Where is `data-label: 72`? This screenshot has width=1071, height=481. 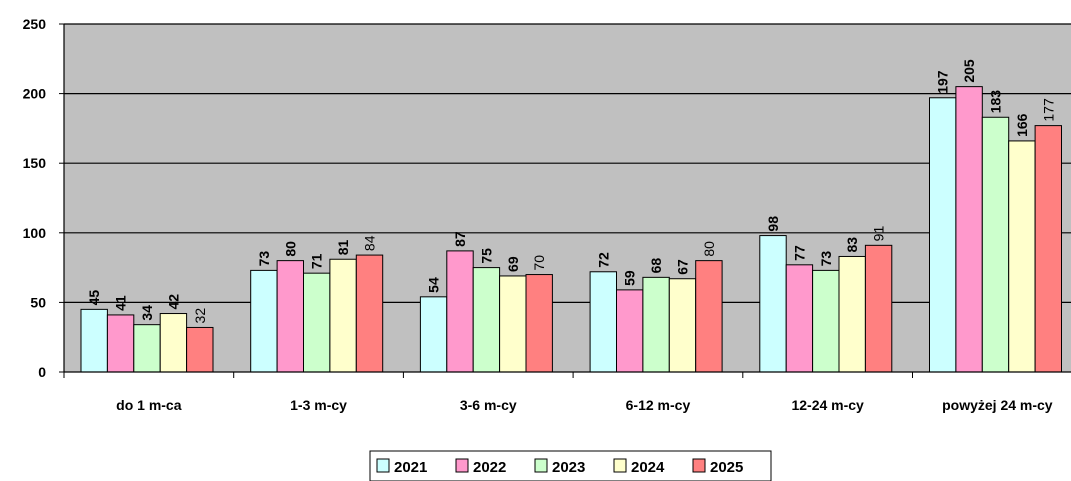
data-label: 72 is located at coordinates (603, 260).